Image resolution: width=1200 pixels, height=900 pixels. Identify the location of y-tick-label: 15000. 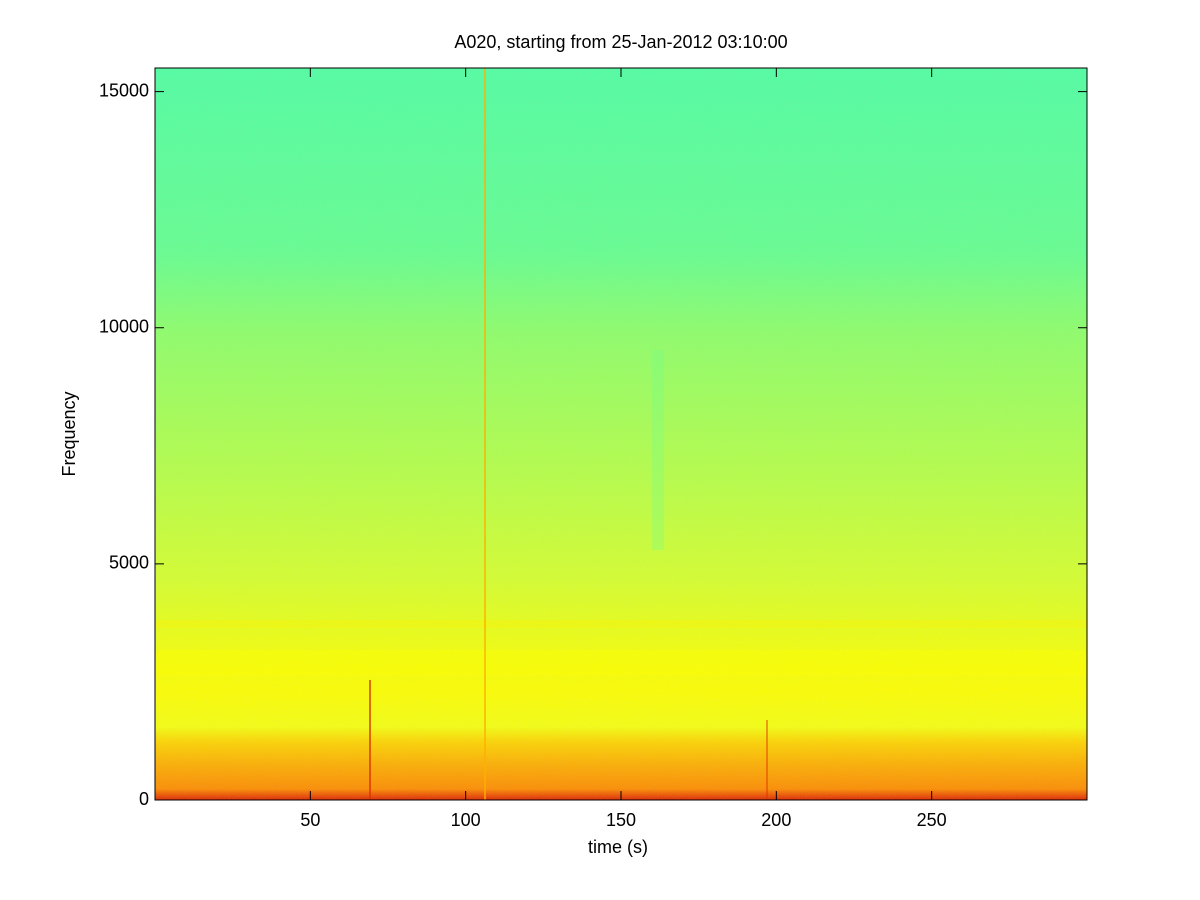
(124, 90).